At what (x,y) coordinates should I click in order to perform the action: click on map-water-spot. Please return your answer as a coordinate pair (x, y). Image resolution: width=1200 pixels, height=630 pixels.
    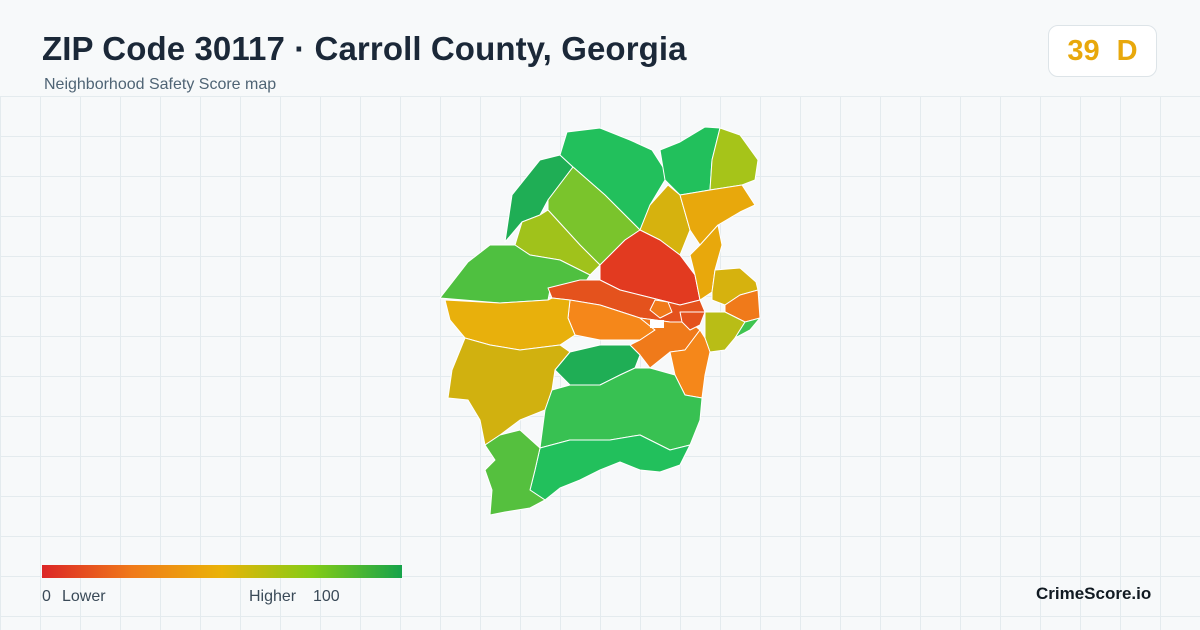
    Looking at the image, I should click on (657, 324).